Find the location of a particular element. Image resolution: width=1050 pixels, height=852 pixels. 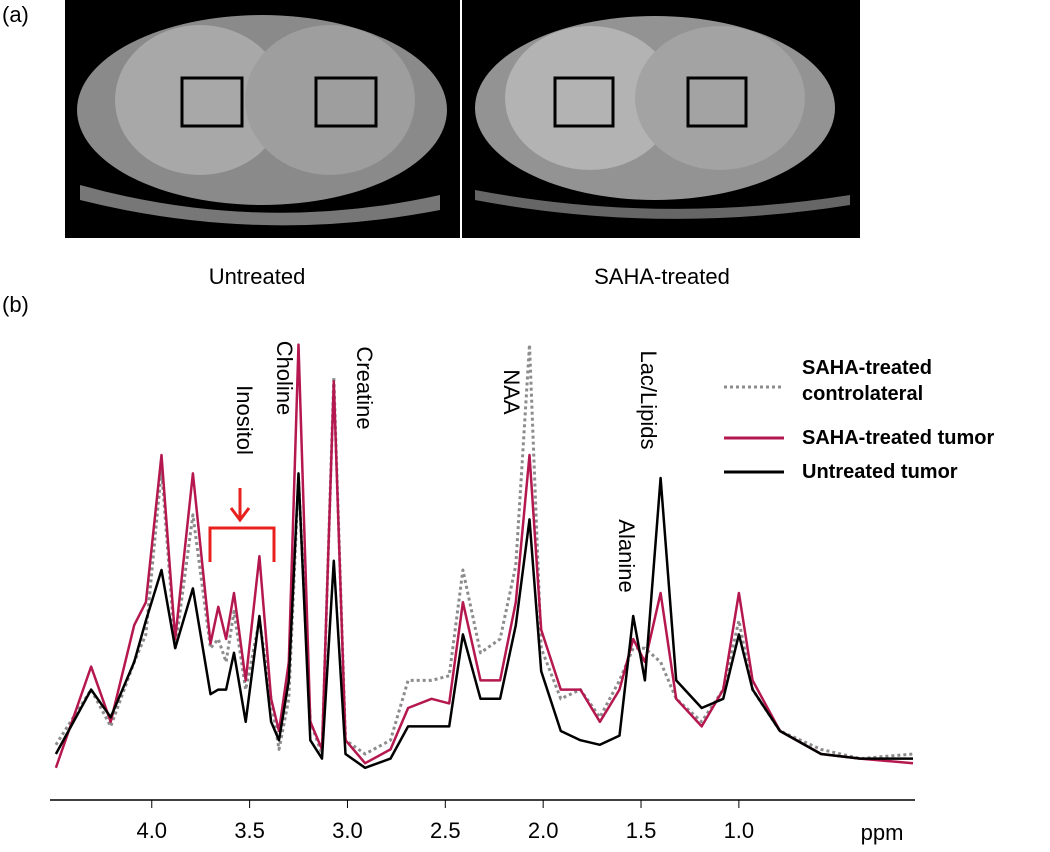

mri-treated is located at coordinates (661, 119).